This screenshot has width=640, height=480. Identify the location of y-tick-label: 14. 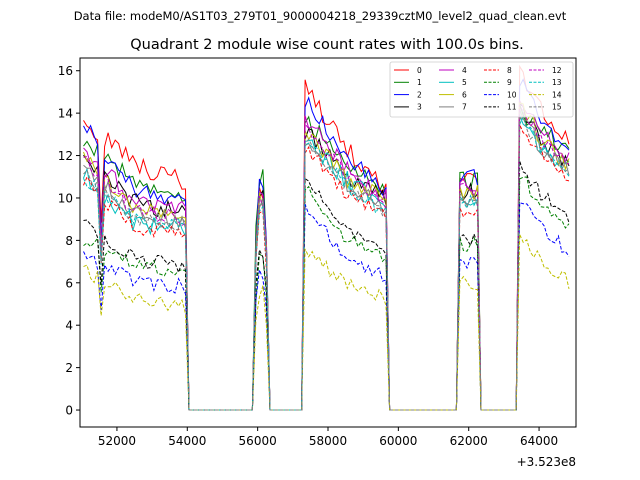
(65, 114).